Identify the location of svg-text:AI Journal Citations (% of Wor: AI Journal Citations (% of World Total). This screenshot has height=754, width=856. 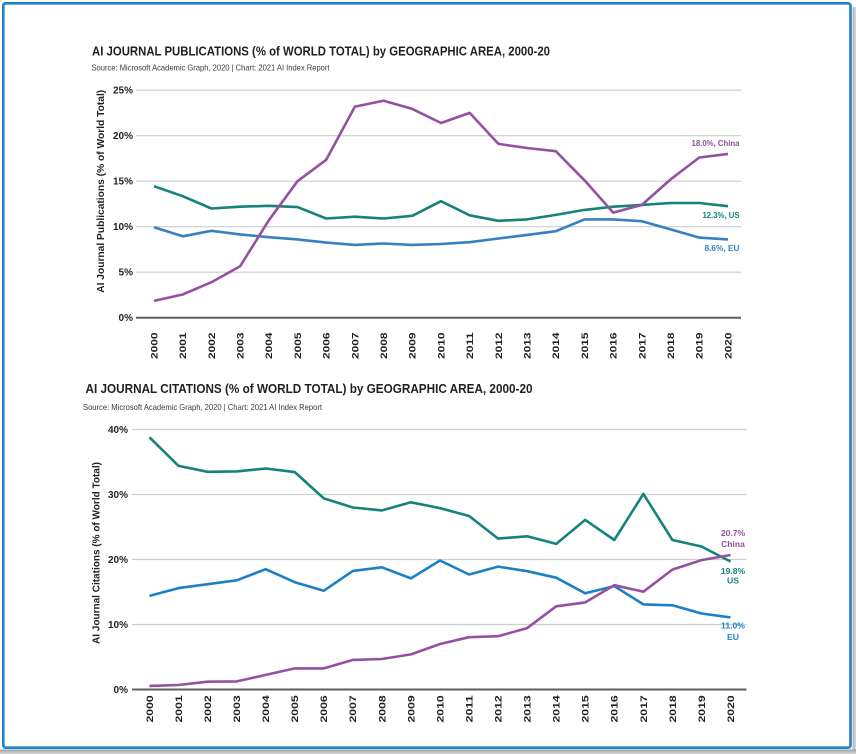
(97, 553).